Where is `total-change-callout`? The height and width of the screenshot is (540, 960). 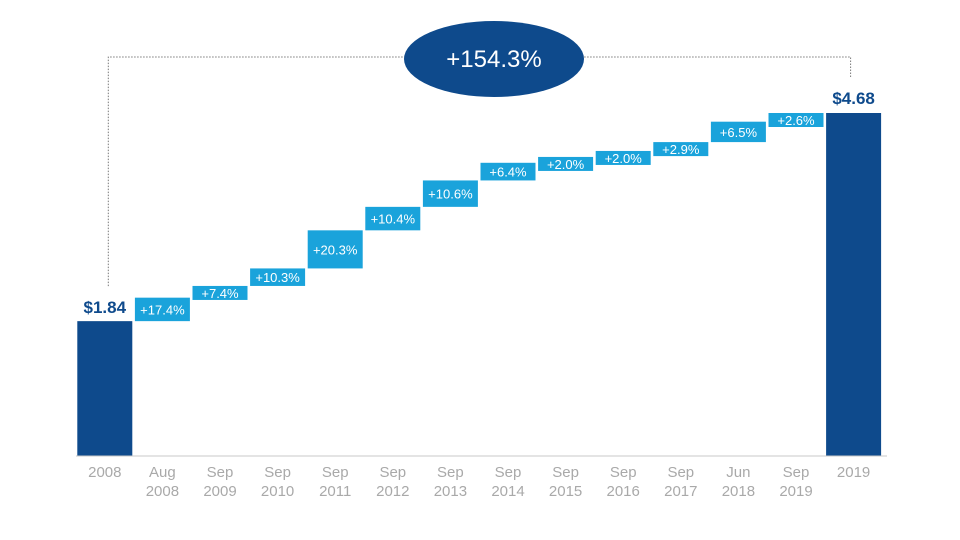
total-change-callout is located at coordinates (494, 59).